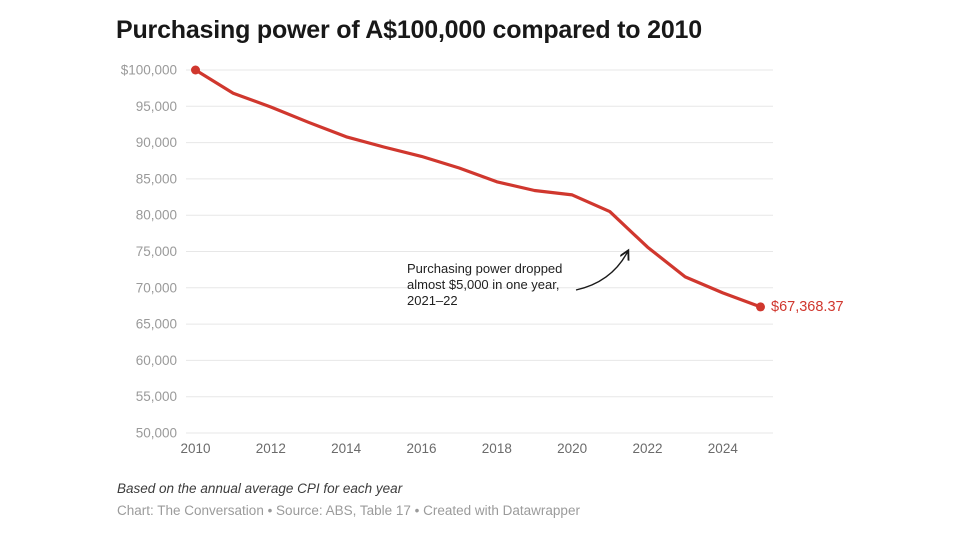 This screenshot has width=960, height=540. I want to click on x-tick-label: 2016, so click(421, 448).